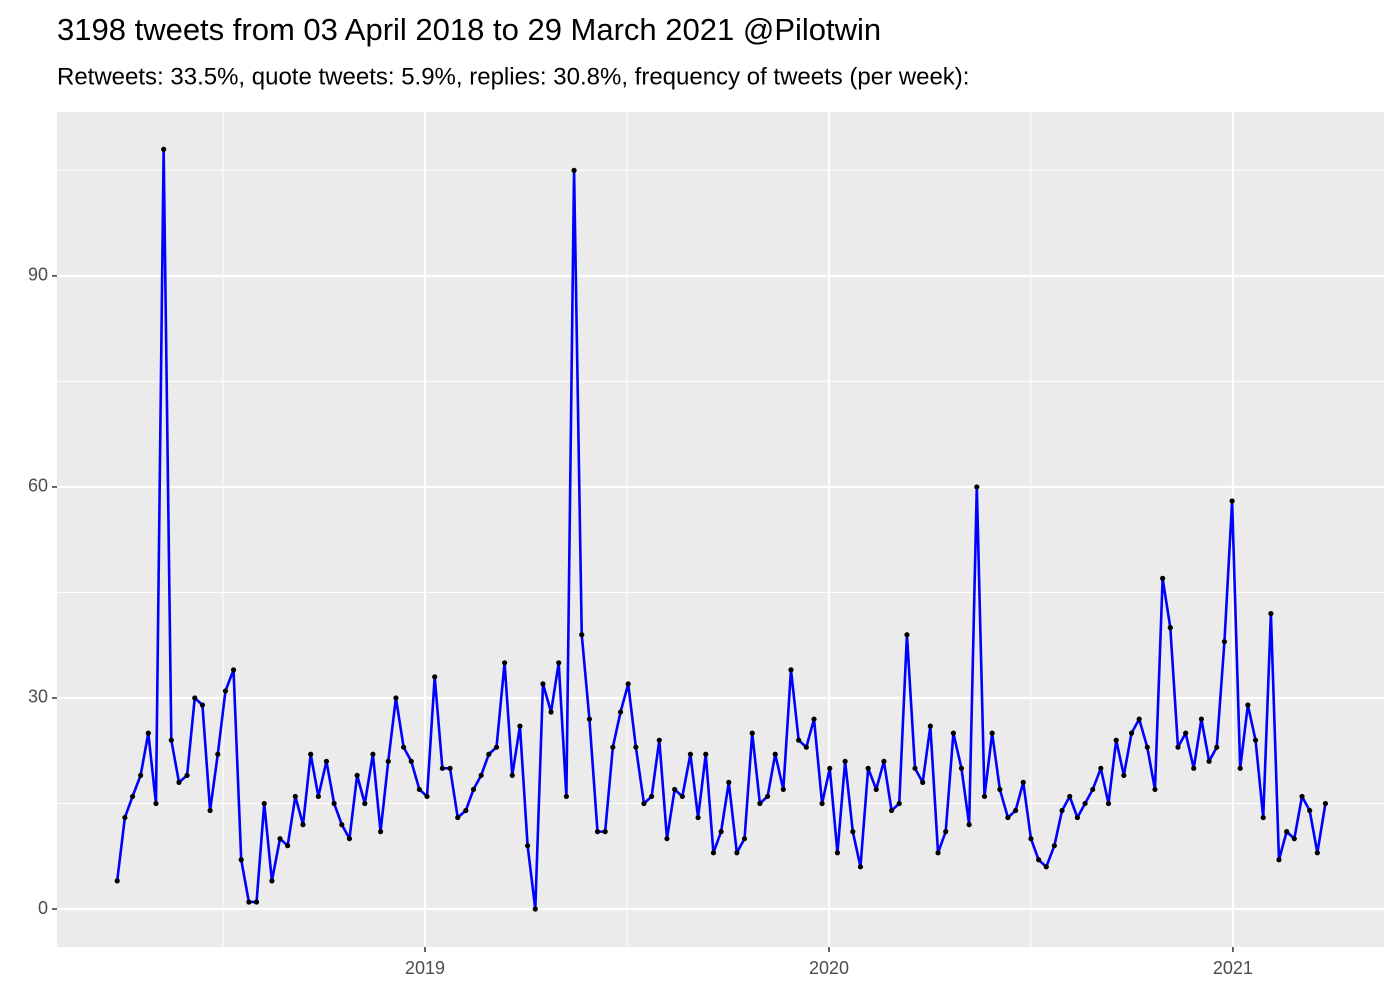 This screenshot has width=1400, height=1000. What do you see at coordinates (829, 968) in the screenshot?
I see `x-tick-label: 2020` at bounding box center [829, 968].